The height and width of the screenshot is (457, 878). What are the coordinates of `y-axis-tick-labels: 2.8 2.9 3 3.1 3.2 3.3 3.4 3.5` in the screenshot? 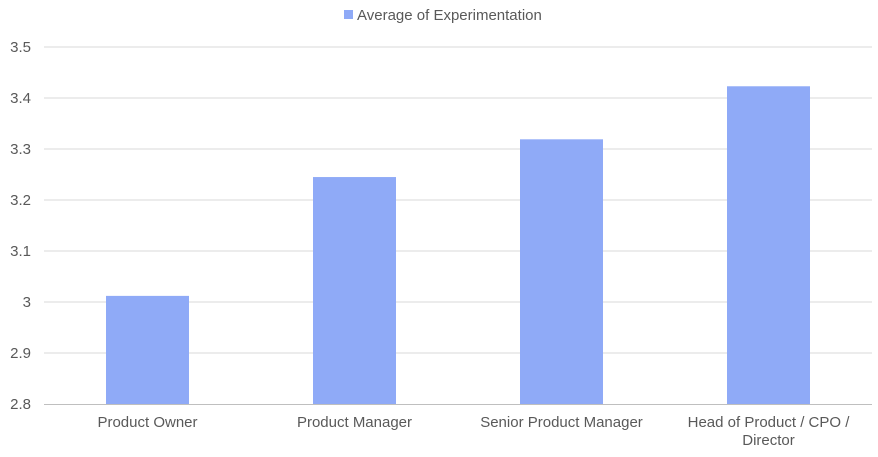 It's located at (20, 226).